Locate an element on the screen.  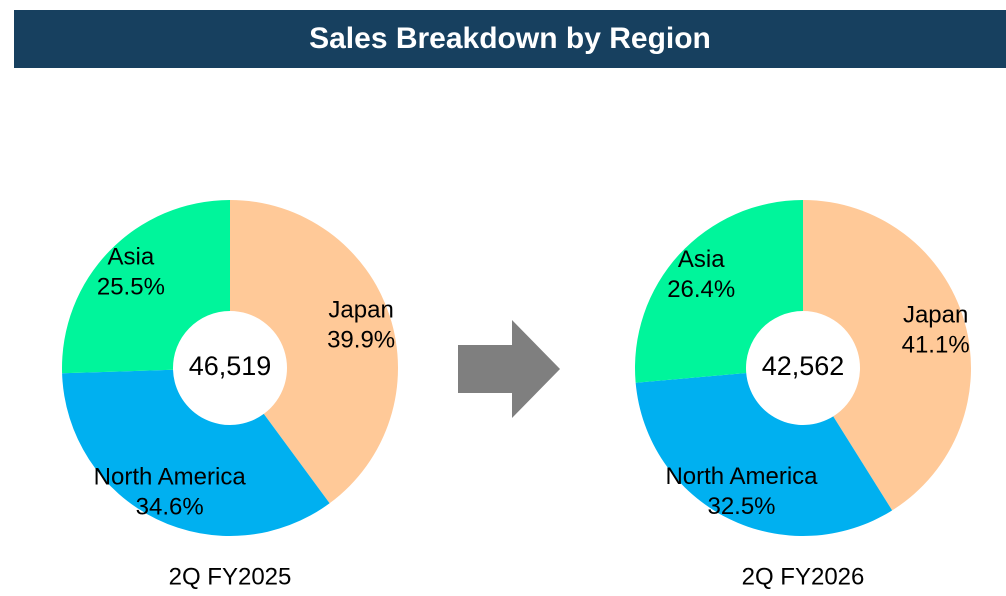
slice-value: 25.5% is located at coordinates (131, 286).